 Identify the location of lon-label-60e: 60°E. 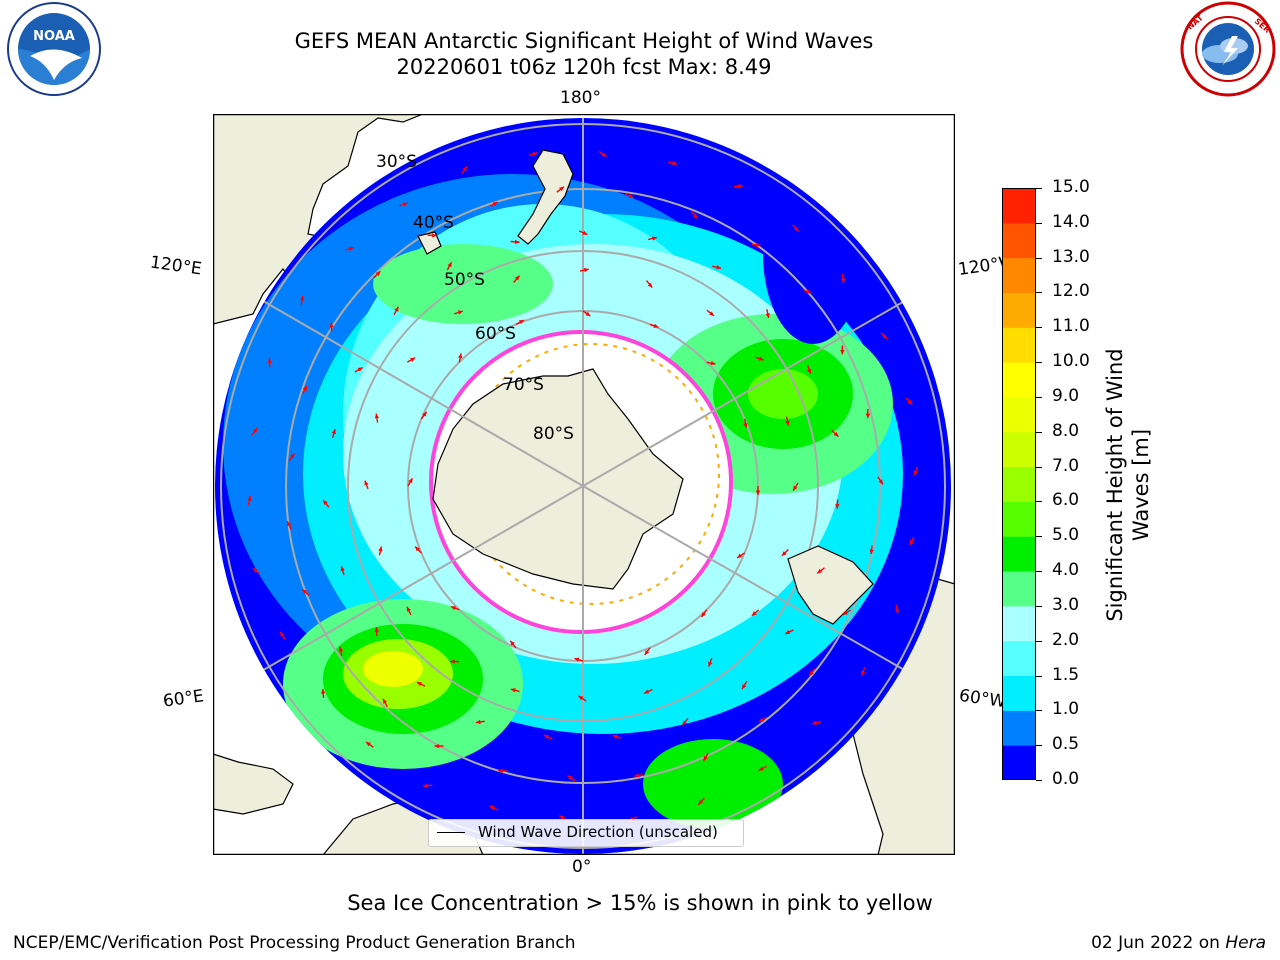
(183, 699).